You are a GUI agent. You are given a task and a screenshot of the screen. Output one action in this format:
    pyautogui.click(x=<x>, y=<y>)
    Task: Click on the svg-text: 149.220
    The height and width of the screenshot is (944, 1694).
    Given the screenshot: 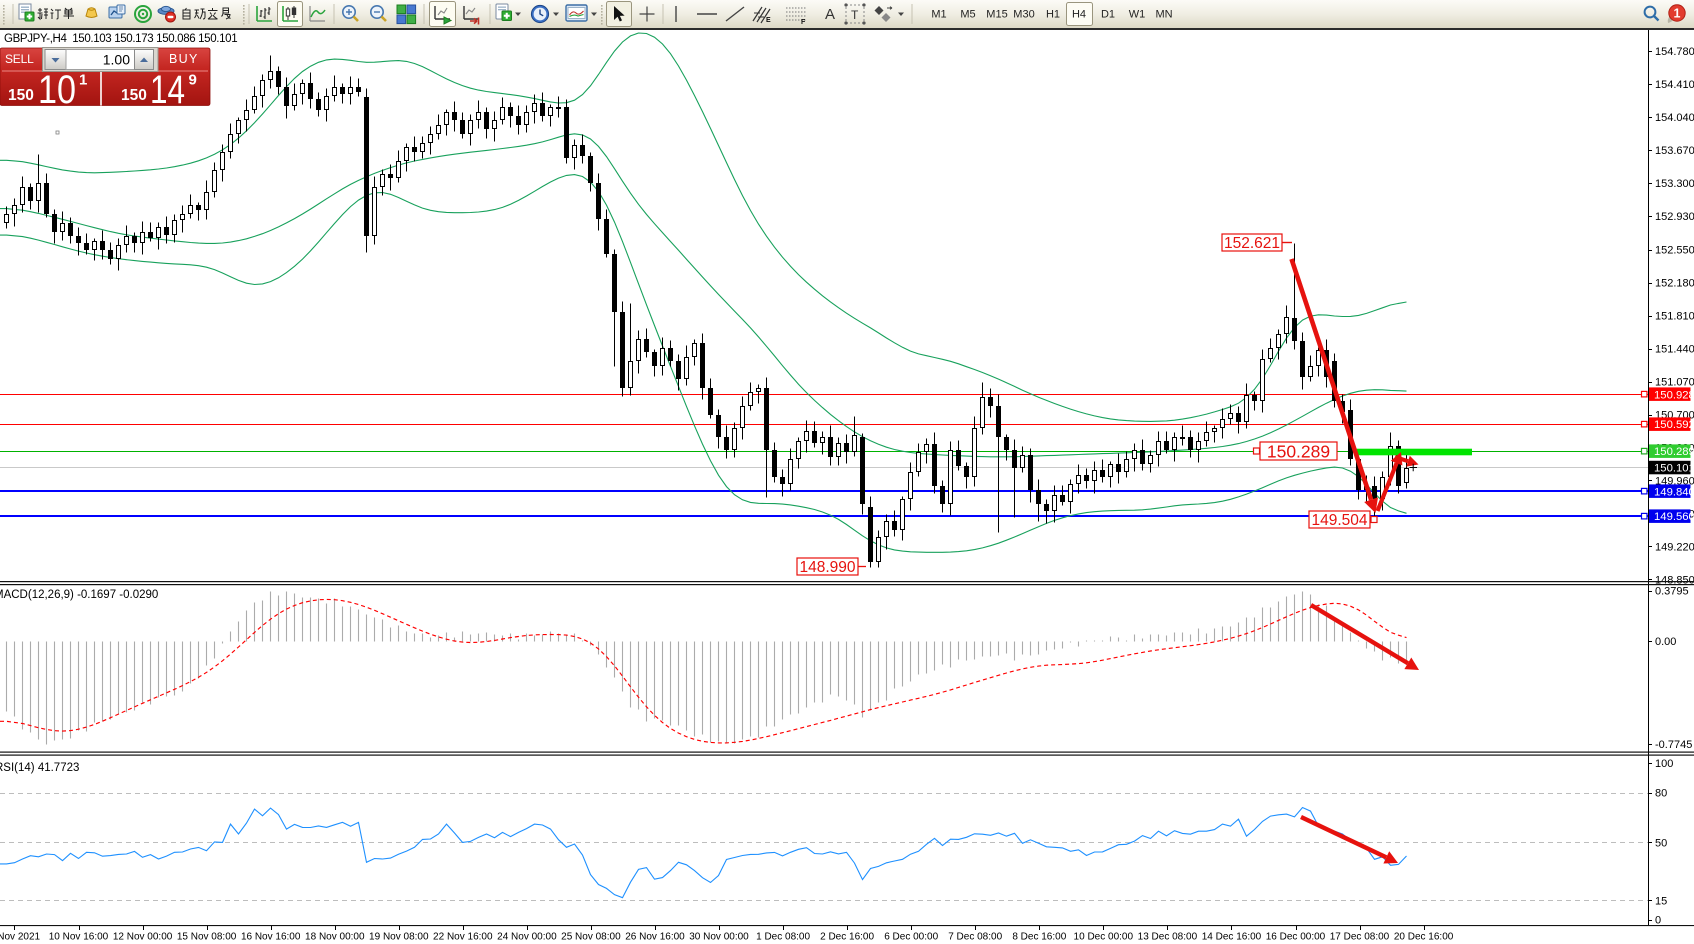 What is the action you would take?
    pyautogui.click(x=1674, y=547)
    